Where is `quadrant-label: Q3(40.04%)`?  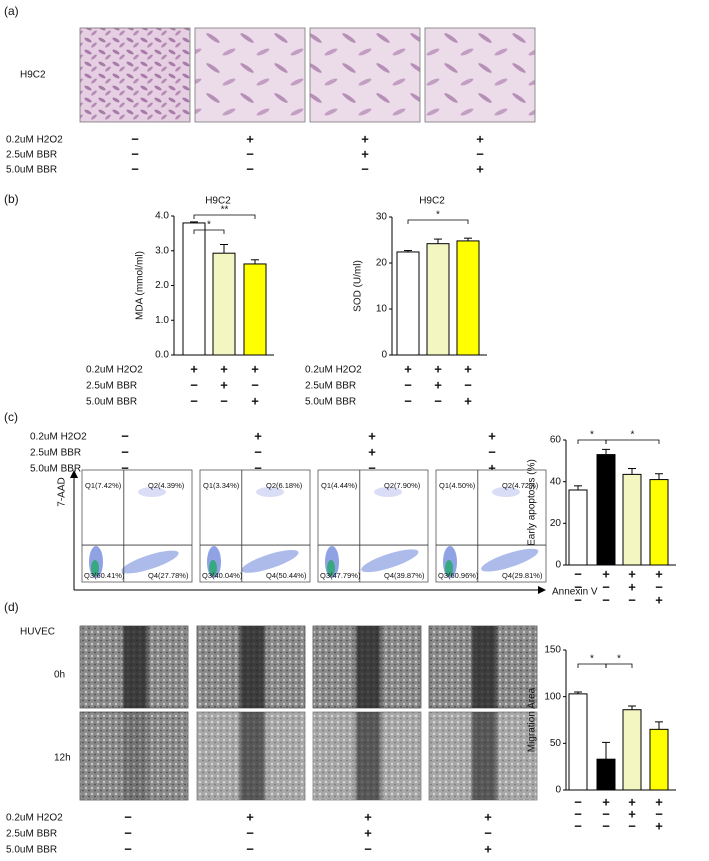
quadrant-label: Q3(40.04%) is located at coordinates (222, 575).